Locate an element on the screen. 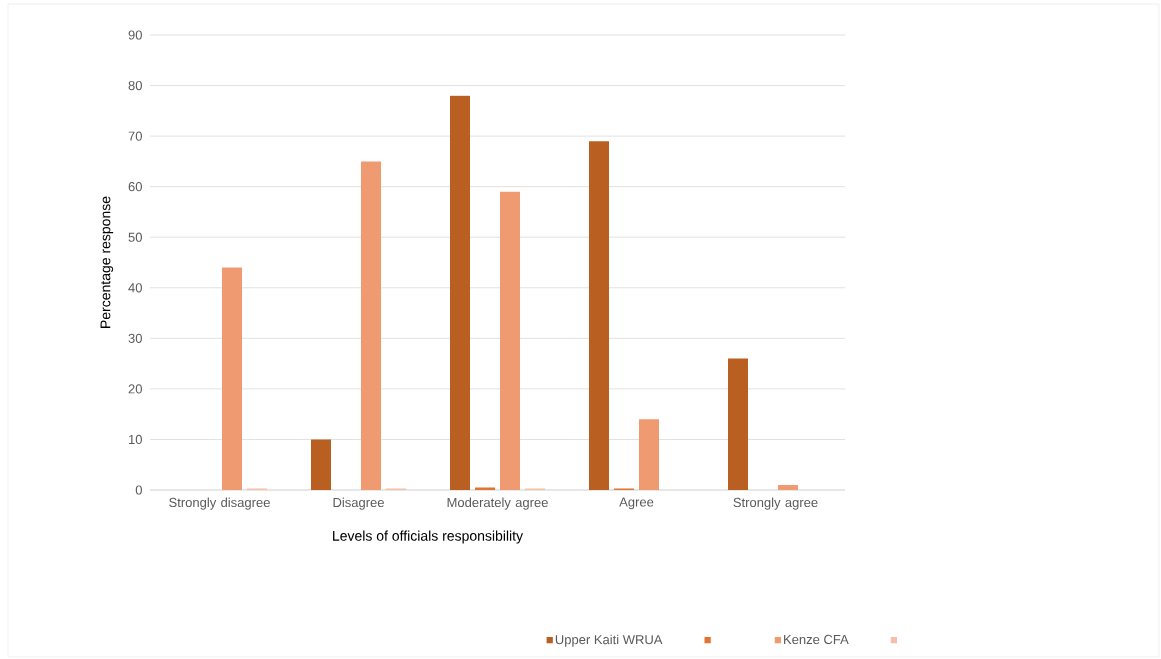  x-axis-title: Levels of officials responsibility is located at coordinates (428, 537).